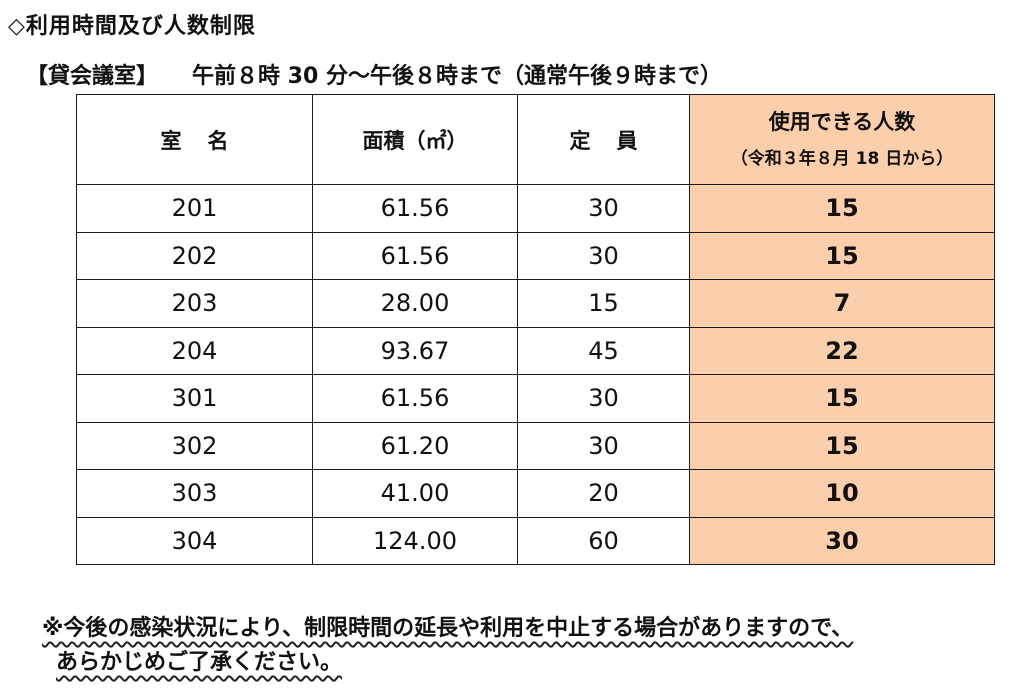  What do you see at coordinates (603, 139) in the screenshot?
I see `header-capacity: 定員` at bounding box center [603, 139].